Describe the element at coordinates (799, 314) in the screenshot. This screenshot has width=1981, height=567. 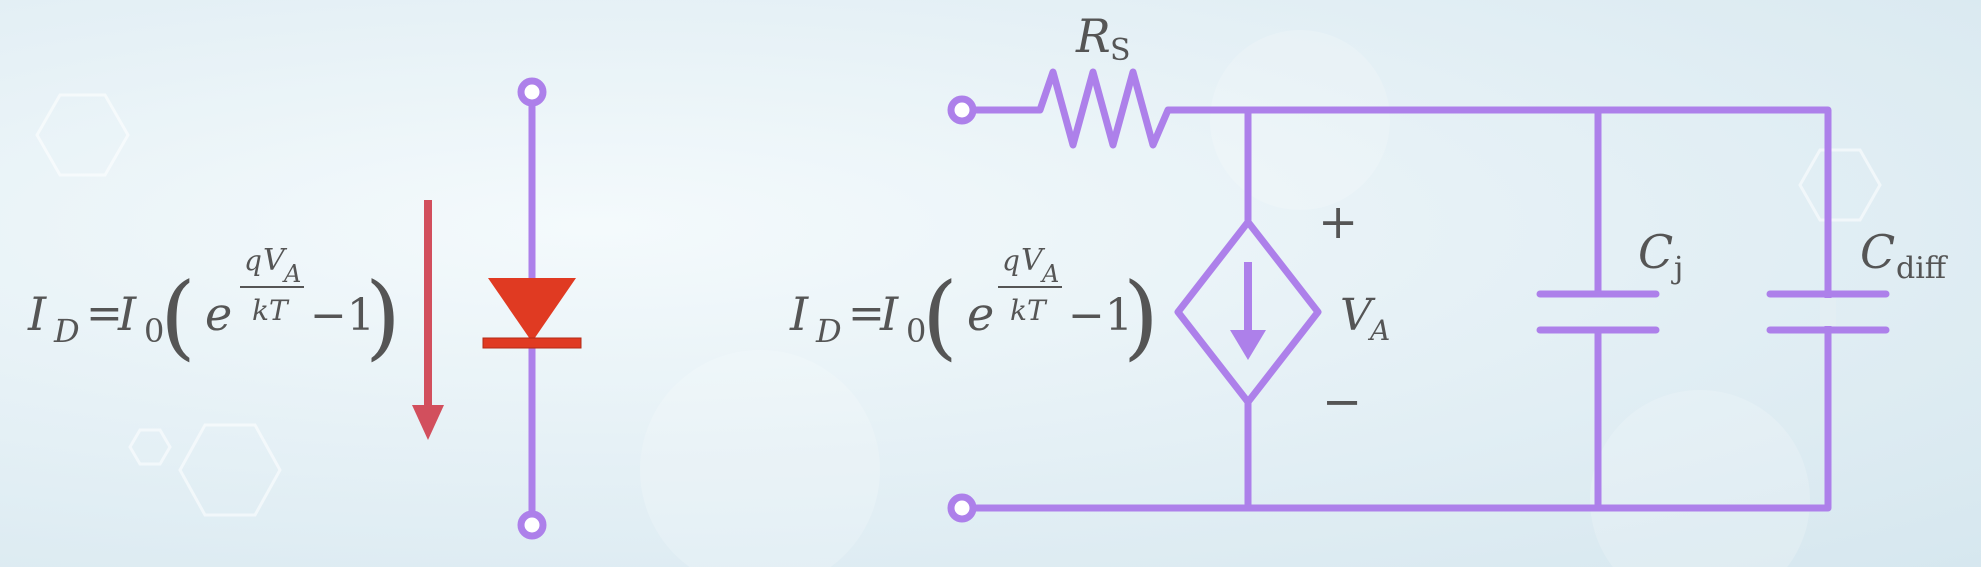
I see `eq2-lhs-I: I` at that location.